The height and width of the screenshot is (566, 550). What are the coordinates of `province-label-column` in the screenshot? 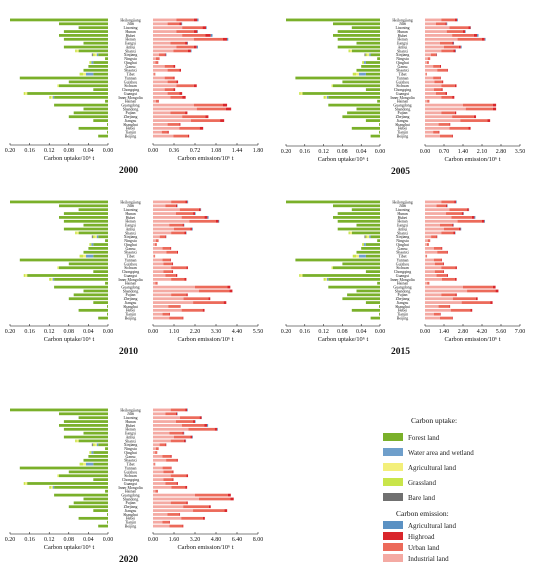 It's located at (130, 468).